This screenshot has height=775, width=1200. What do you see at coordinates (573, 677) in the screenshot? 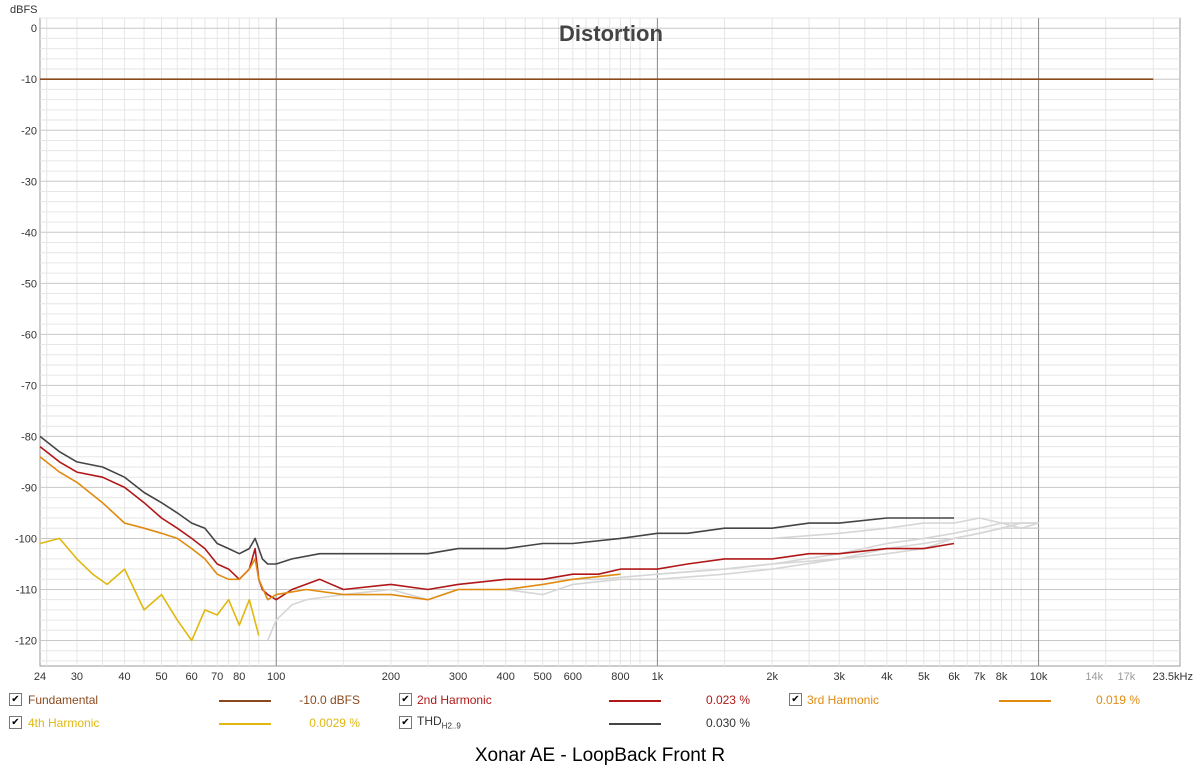
I see `x-tick-label: 600` at bounding box center [573, 677].